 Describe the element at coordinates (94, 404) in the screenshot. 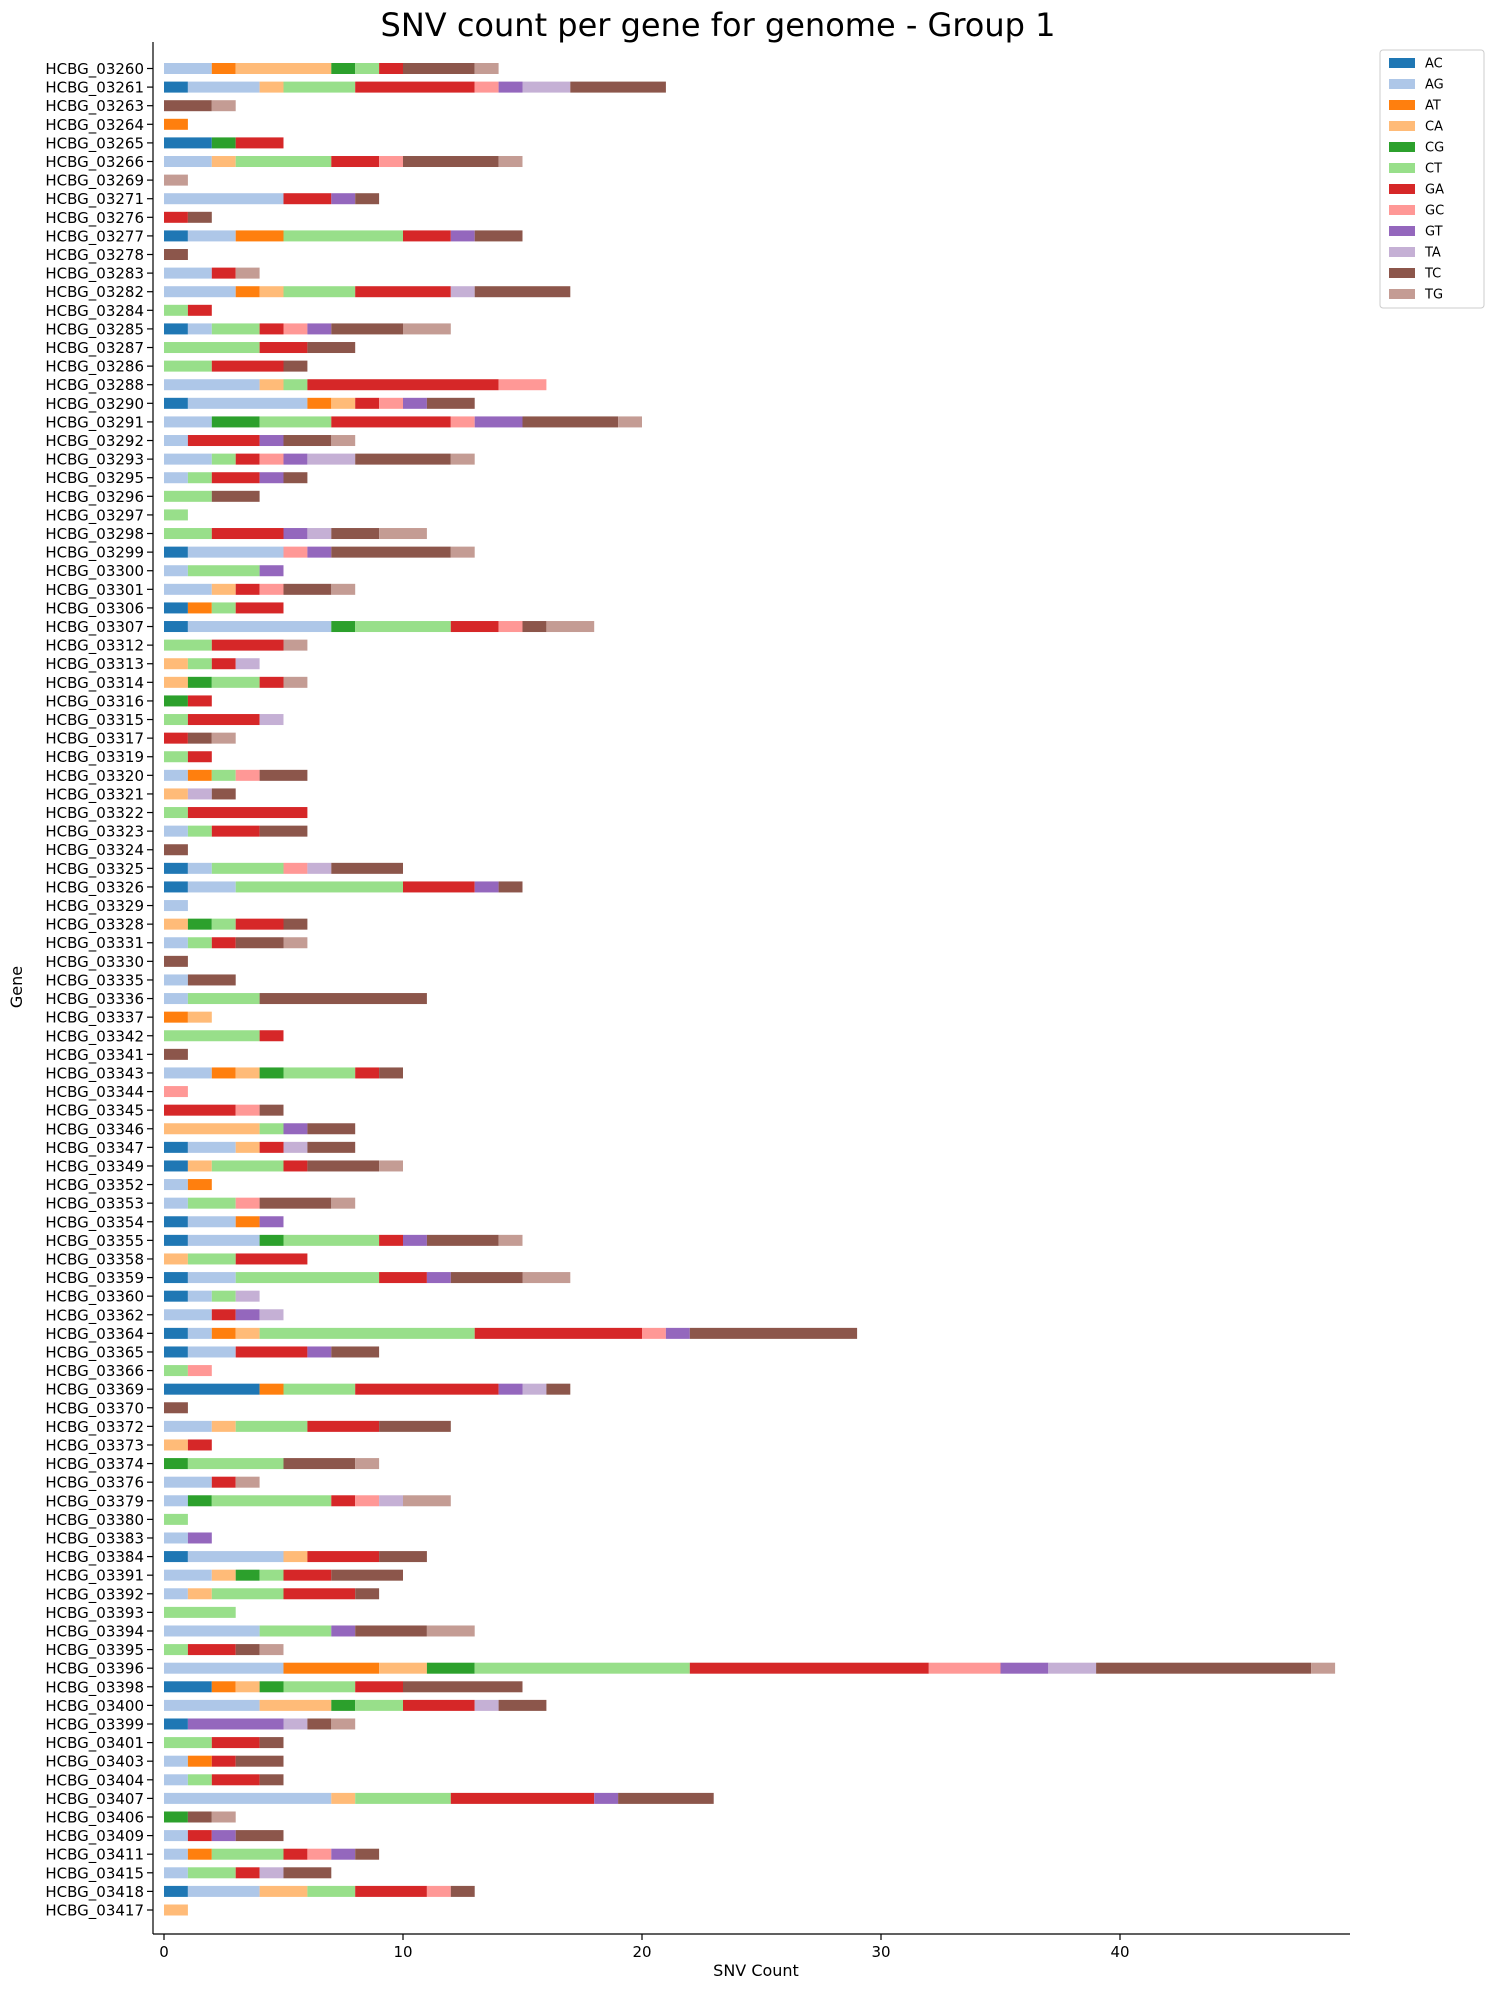

I see `y-tick-label: HCBG_03290` at that location.